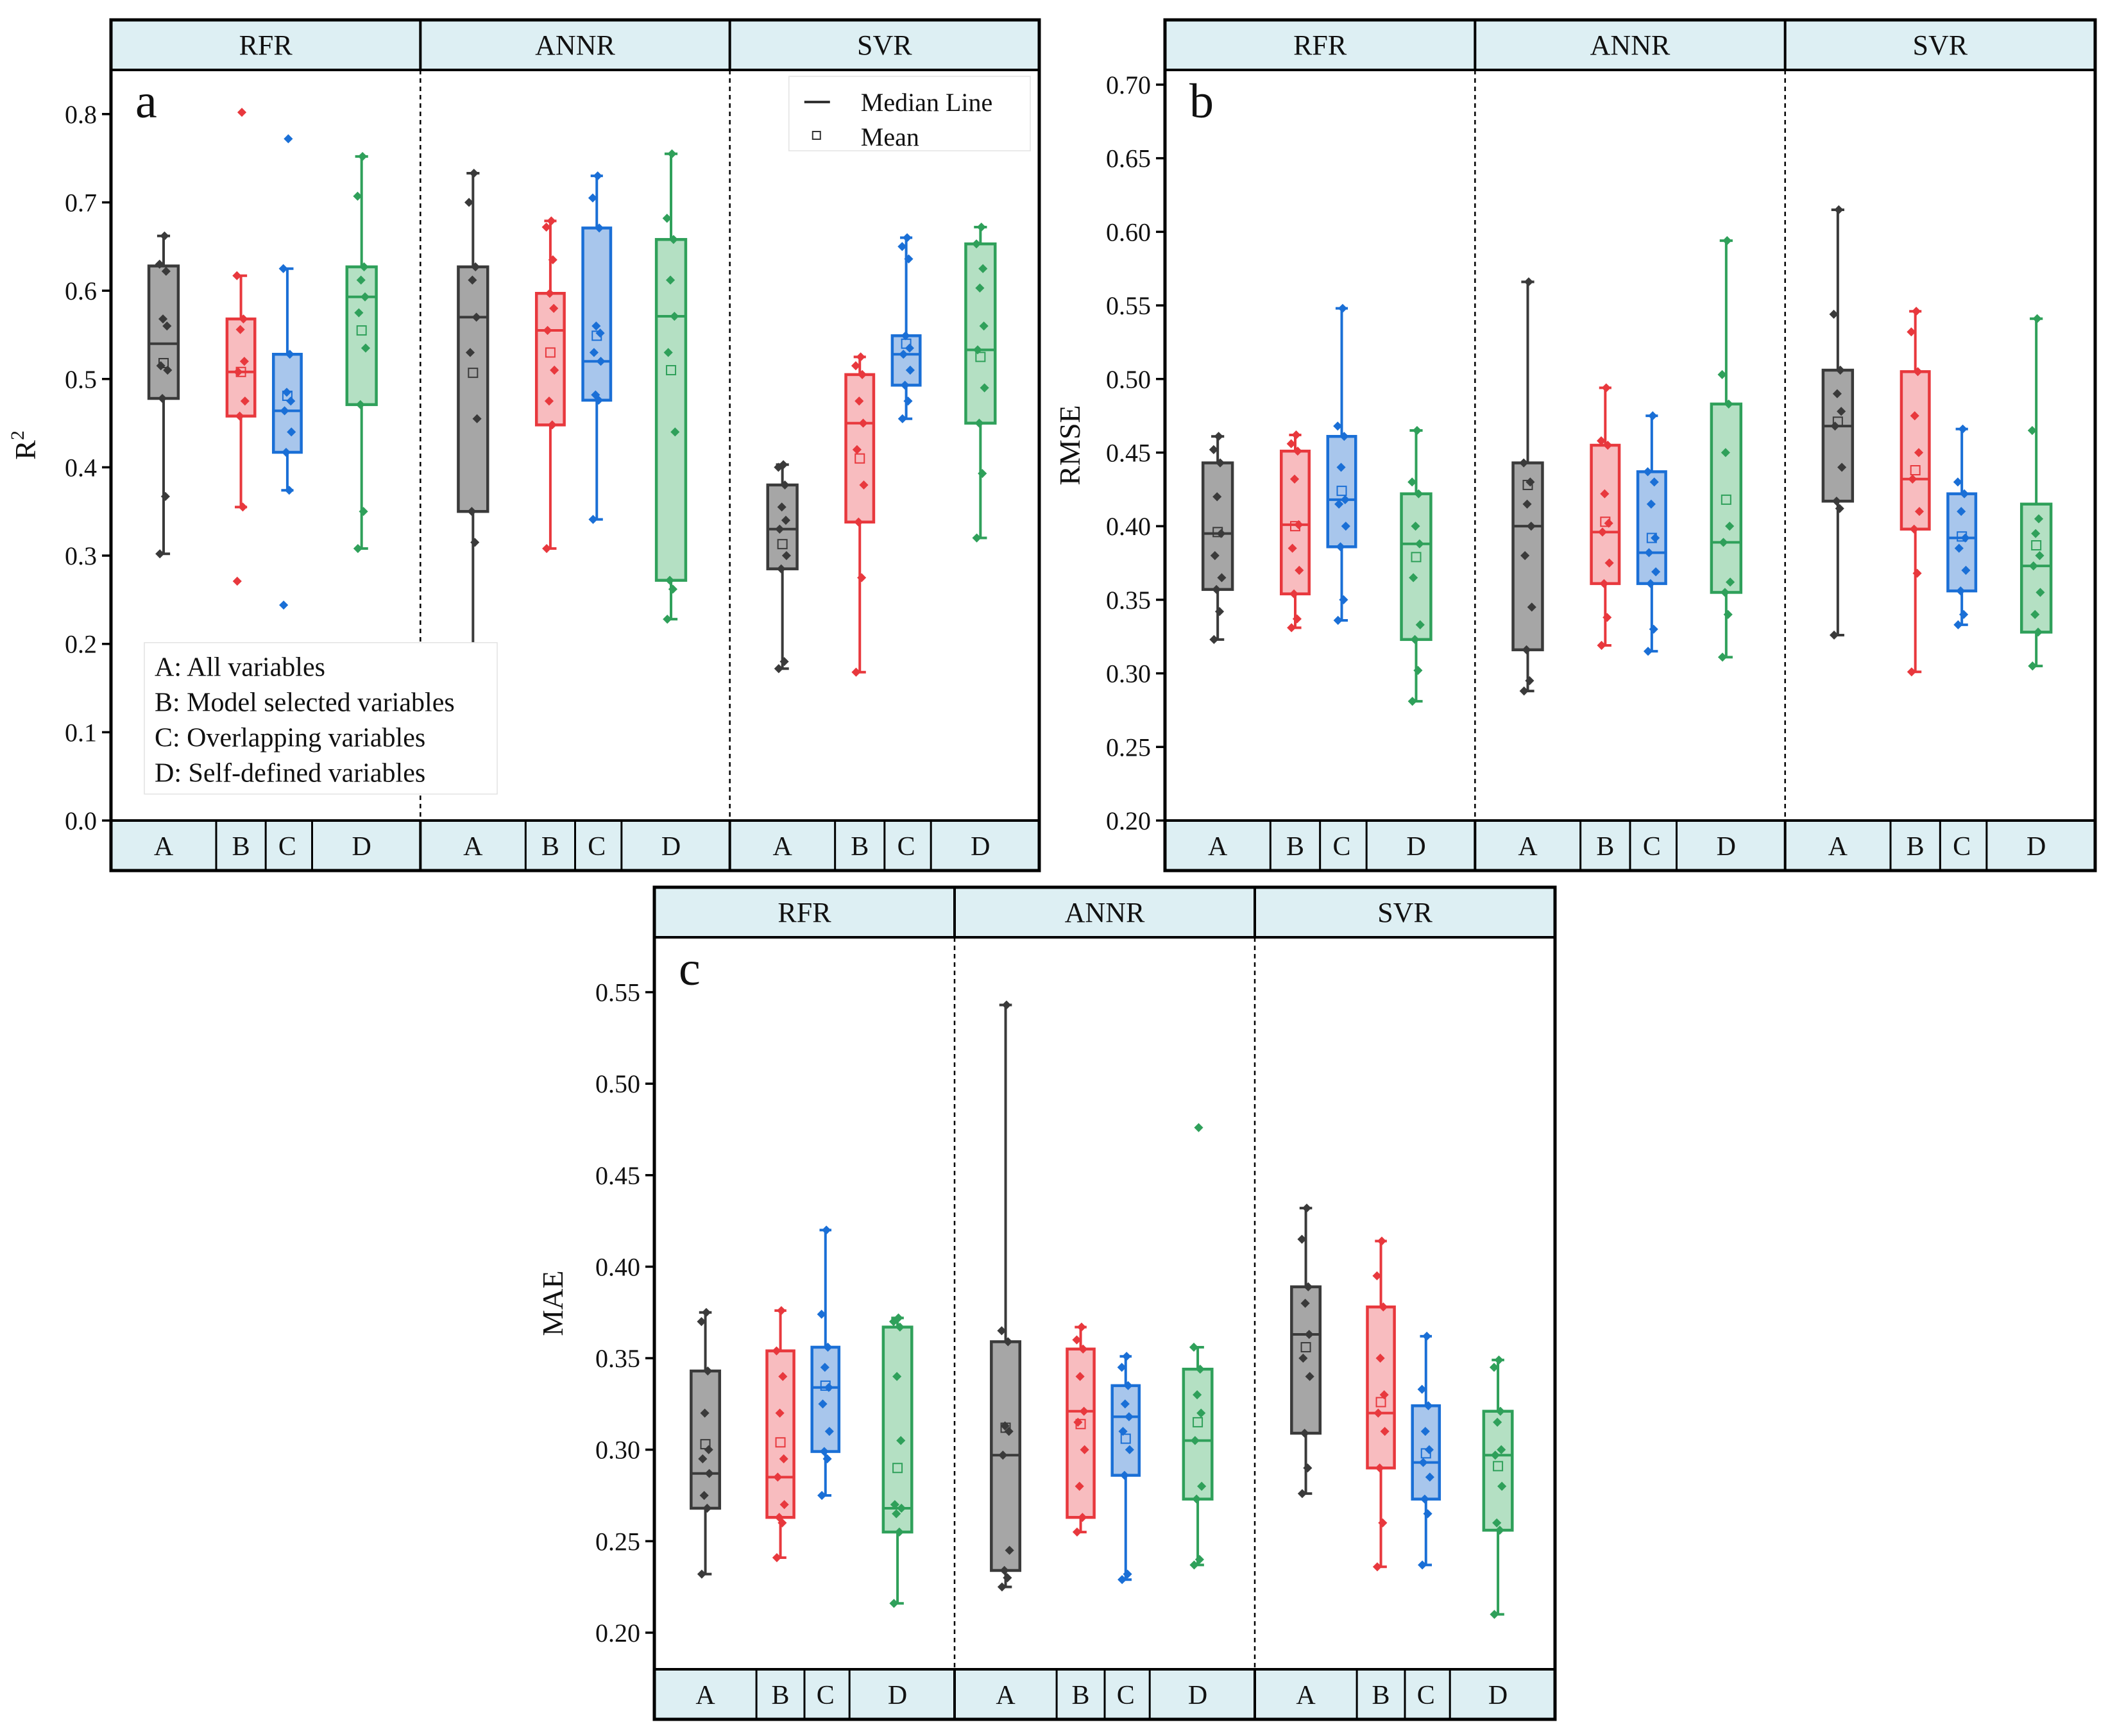 Image resolution: width=2108 pixels, height=1736 pixels. What do you see at coordinates (81, 114) in the screenshot?
I see `y-tick-label: 0.8` at bounding box center [81, 114].